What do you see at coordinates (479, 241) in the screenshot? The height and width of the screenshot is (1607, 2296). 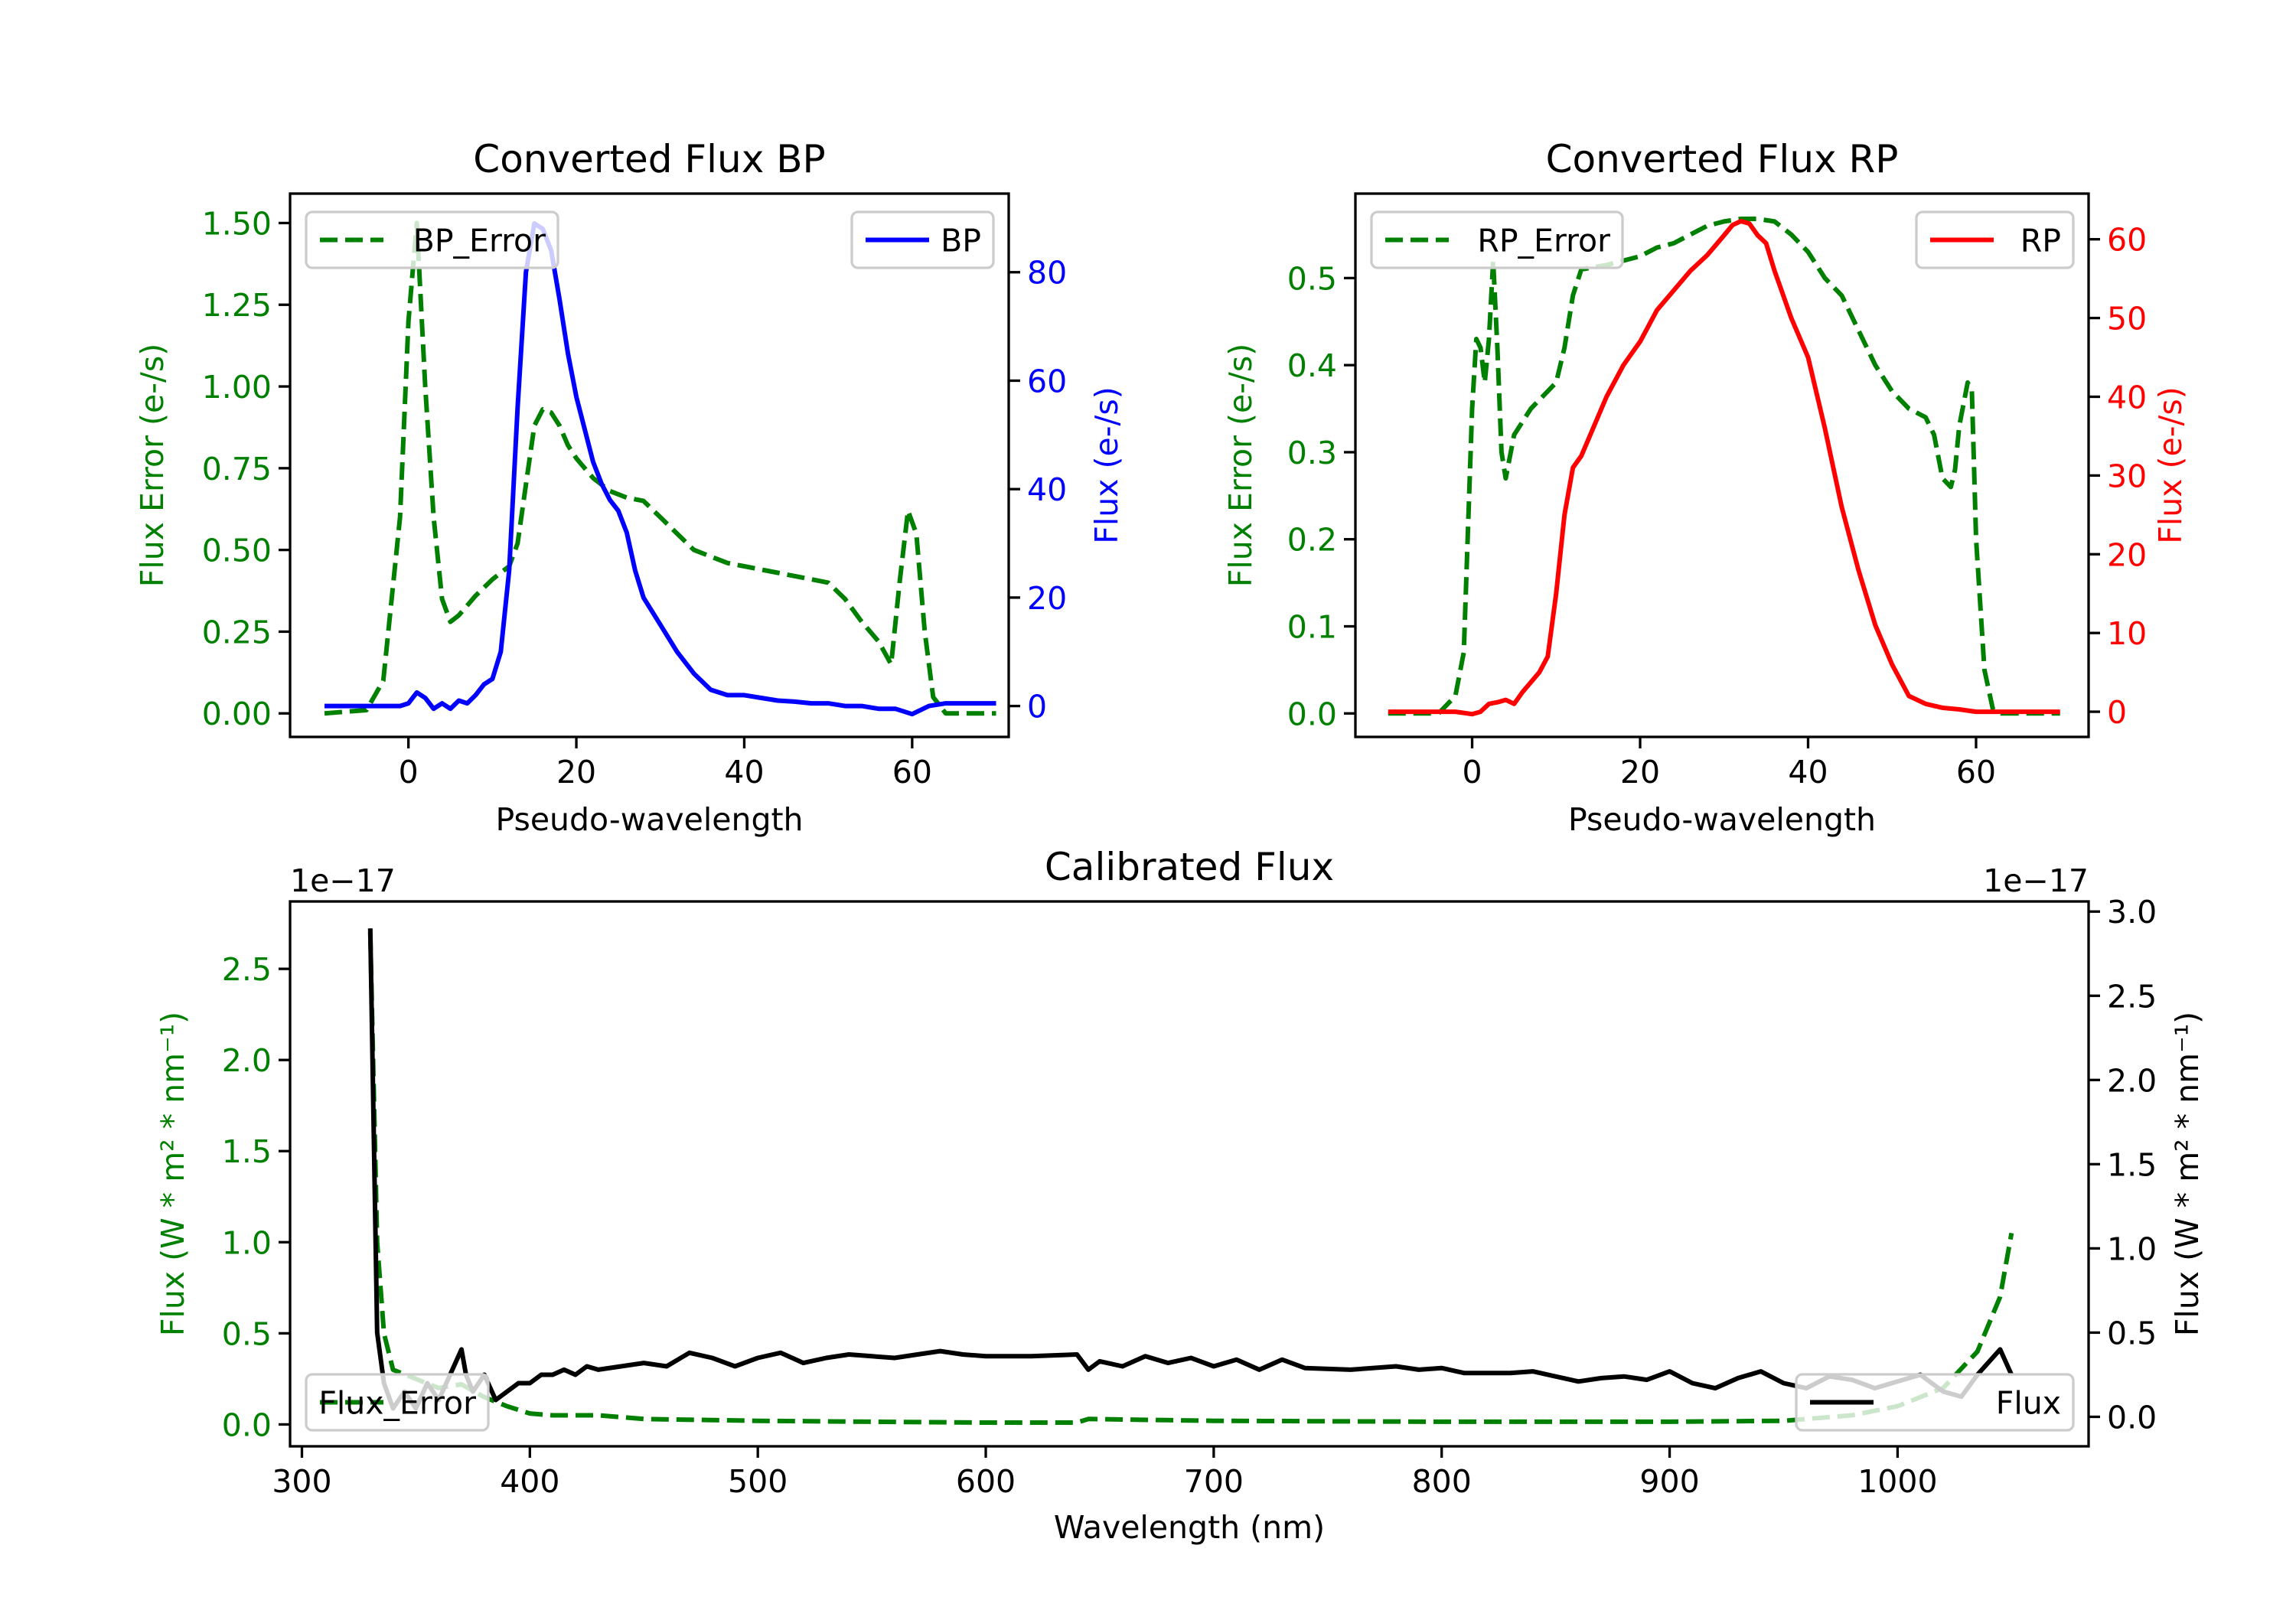 I see `legend-label: BP_Error` at bounding box center [479, 241].